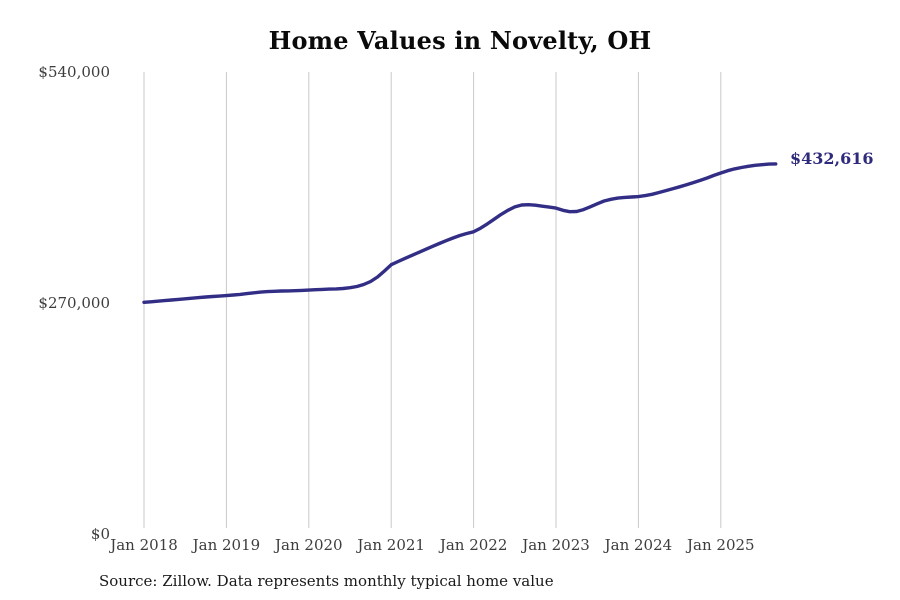  Describe the element at coordinates (226, 545) in the screenshot. I see `x-tick-label: Jan 2019` at that location.